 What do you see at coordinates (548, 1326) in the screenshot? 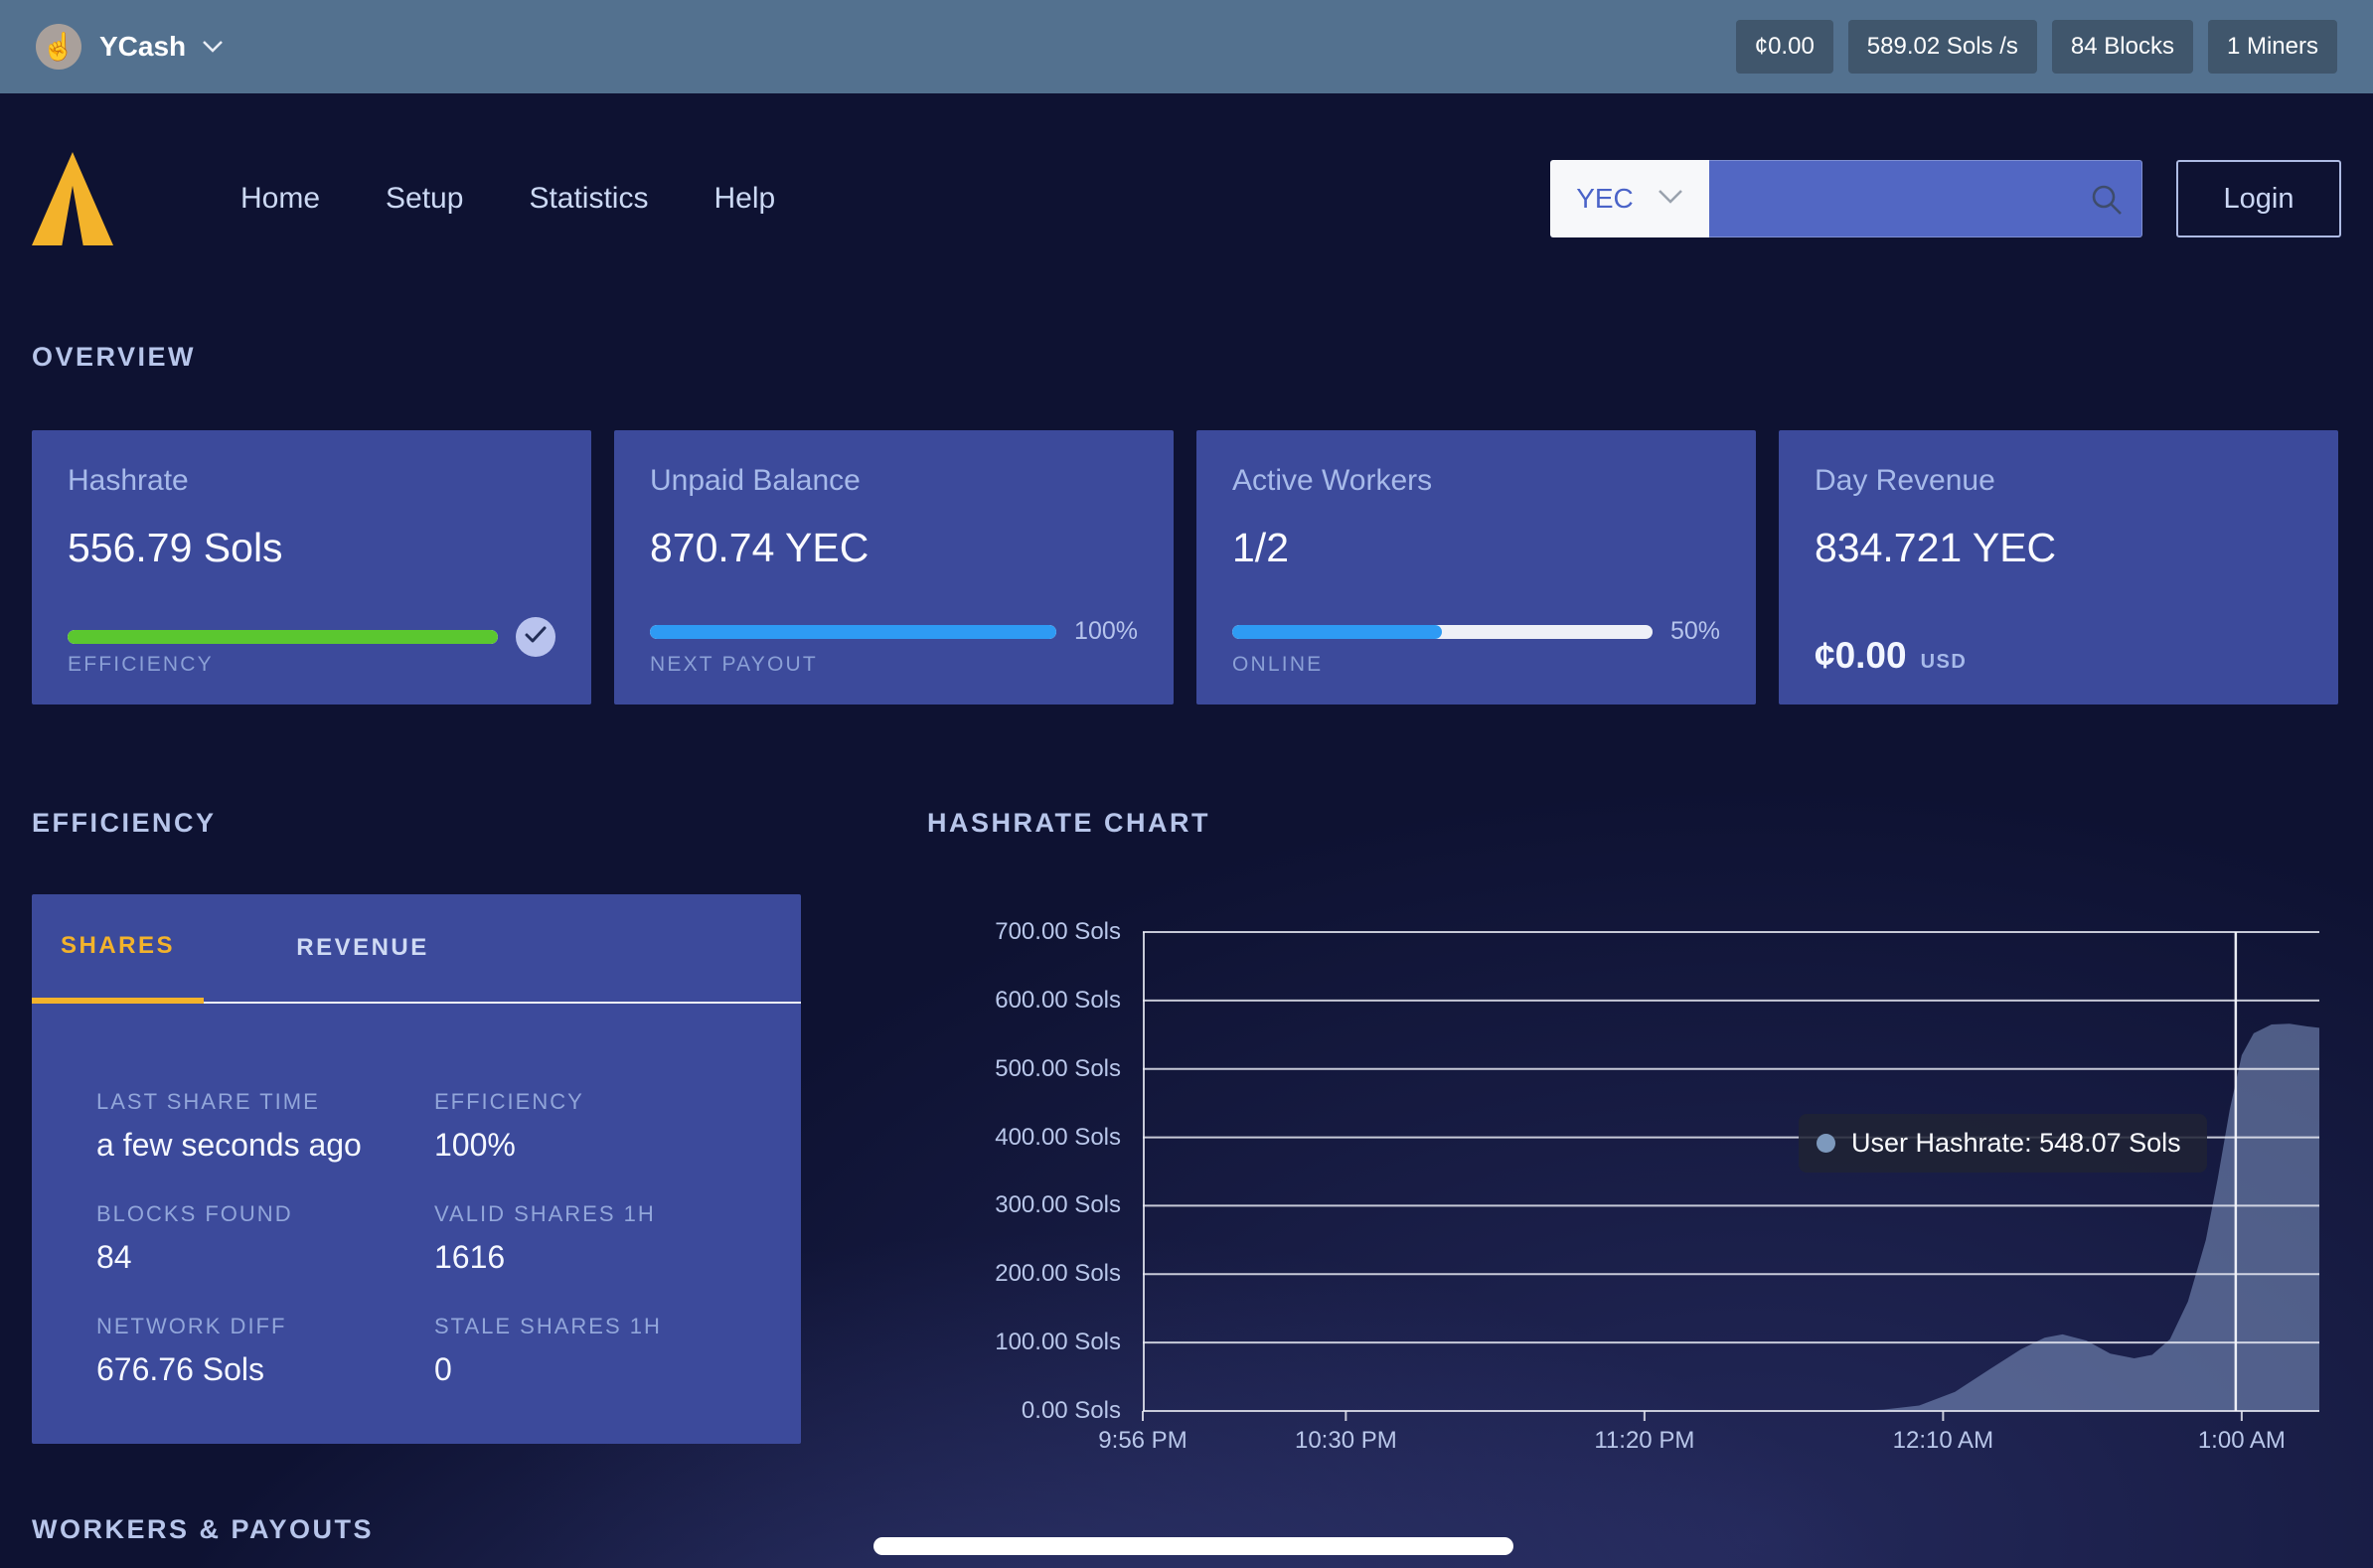
I see `stat-label: STALE SHARES 1H` at bounding box center [548, 1326].